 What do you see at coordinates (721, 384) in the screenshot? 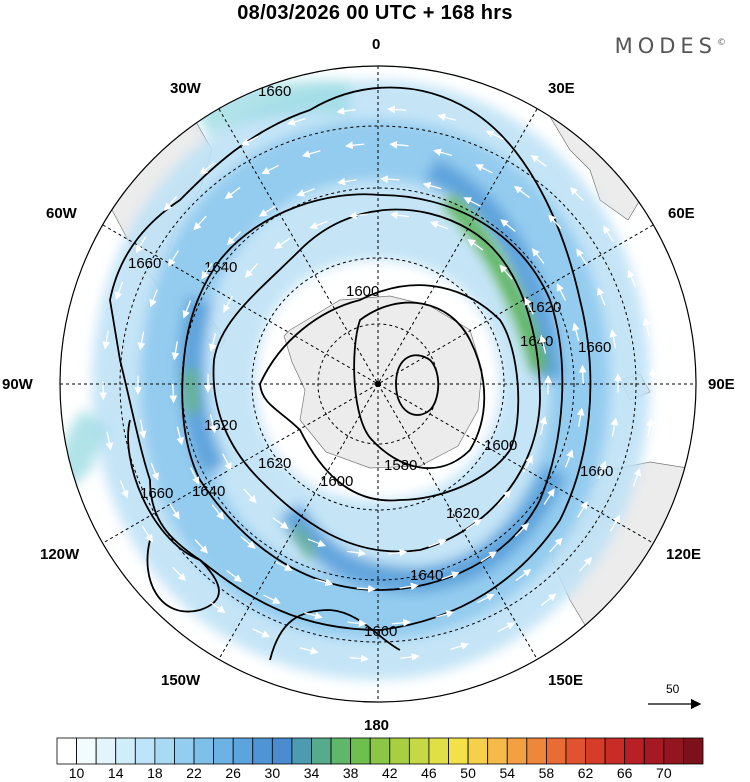
I see `longitude-label: 90E` at bounding box center [721, 384].